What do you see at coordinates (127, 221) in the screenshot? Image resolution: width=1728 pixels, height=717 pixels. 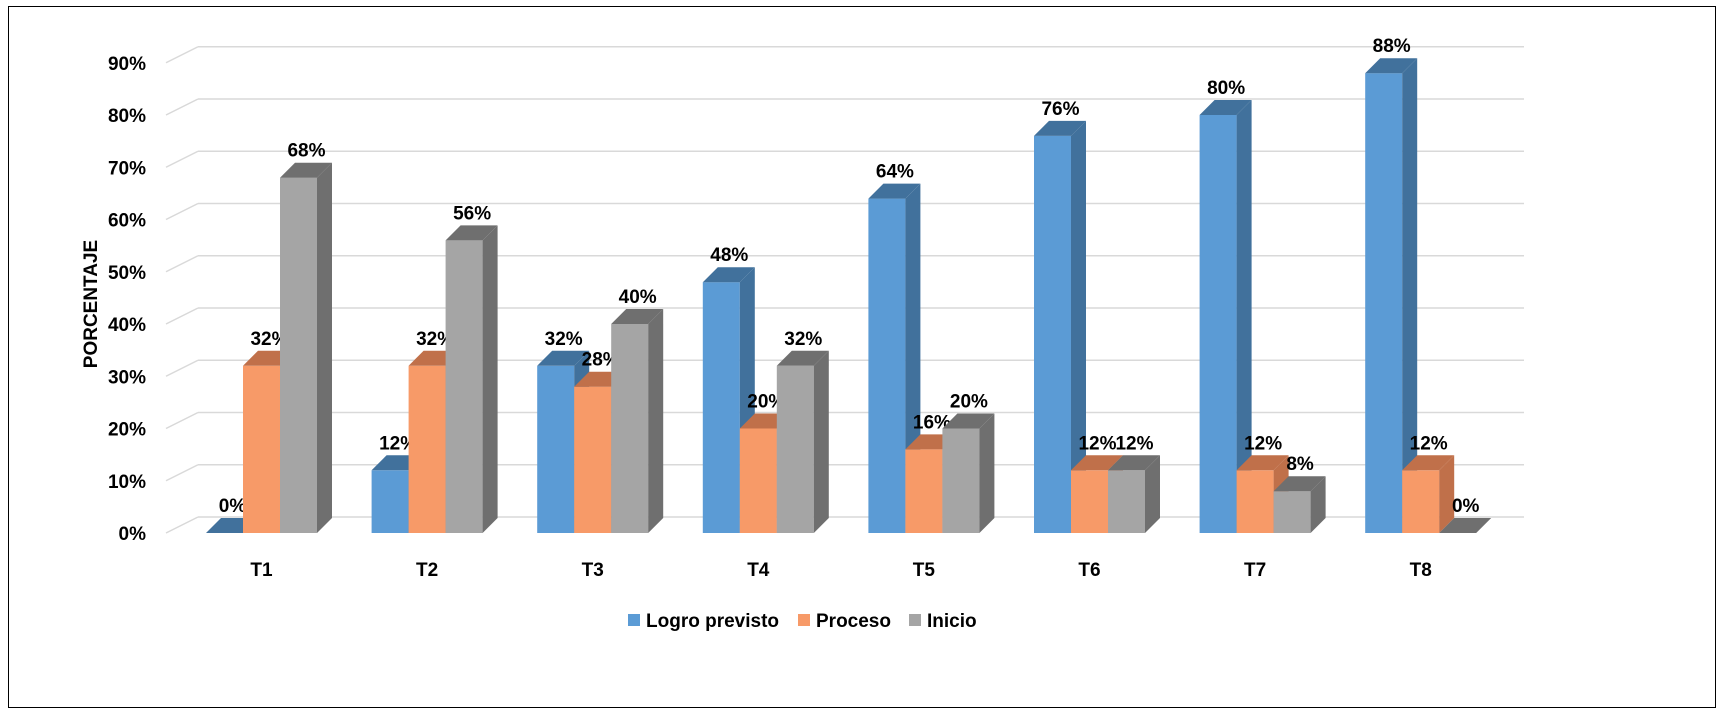 I see `y-tick-label: 60%` at bounding box center [127, 221].